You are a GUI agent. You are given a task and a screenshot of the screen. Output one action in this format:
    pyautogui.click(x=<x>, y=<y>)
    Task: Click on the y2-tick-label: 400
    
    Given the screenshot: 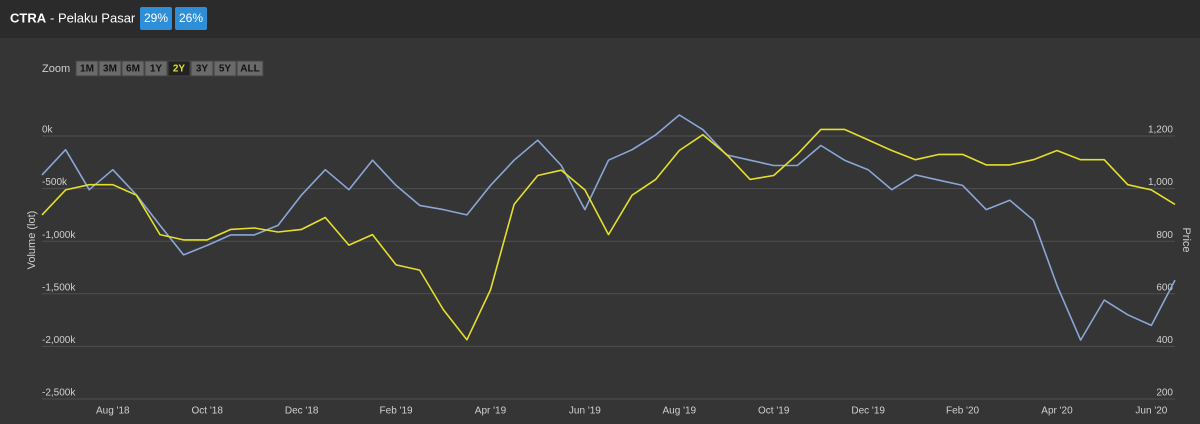 What is the action you would take?
    pyautogui.click(x=1164, y=340)
    